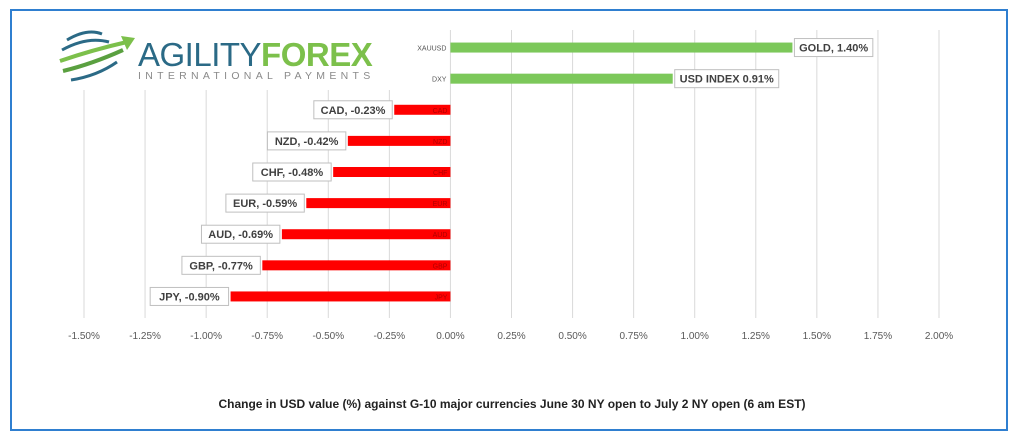 This screenshot has height=443, width=1024. Describe the element at coordinates (366, 234) in the screenshot. I see `bar-aud` at that location.